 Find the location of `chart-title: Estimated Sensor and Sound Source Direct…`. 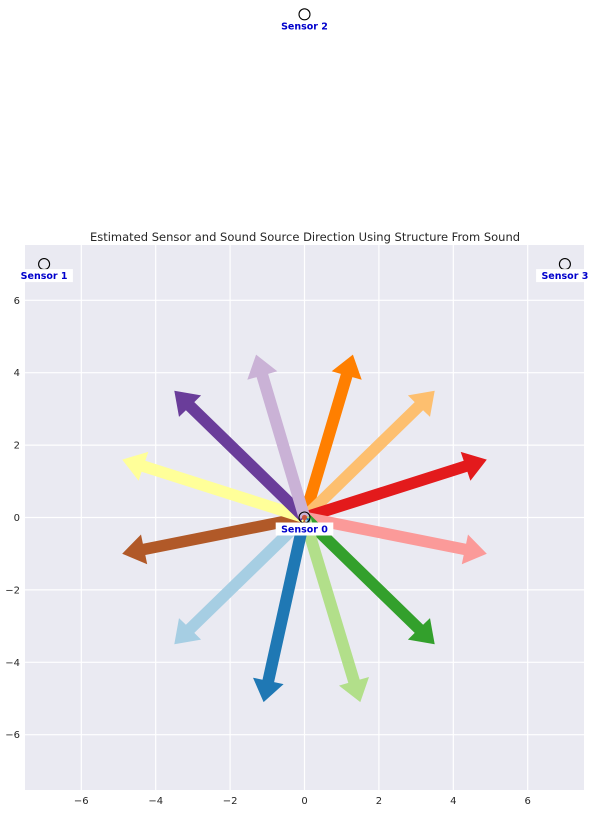

chart-title: Estimated Sensor and Sound Source Direct… is located at coordinates (305, 237).